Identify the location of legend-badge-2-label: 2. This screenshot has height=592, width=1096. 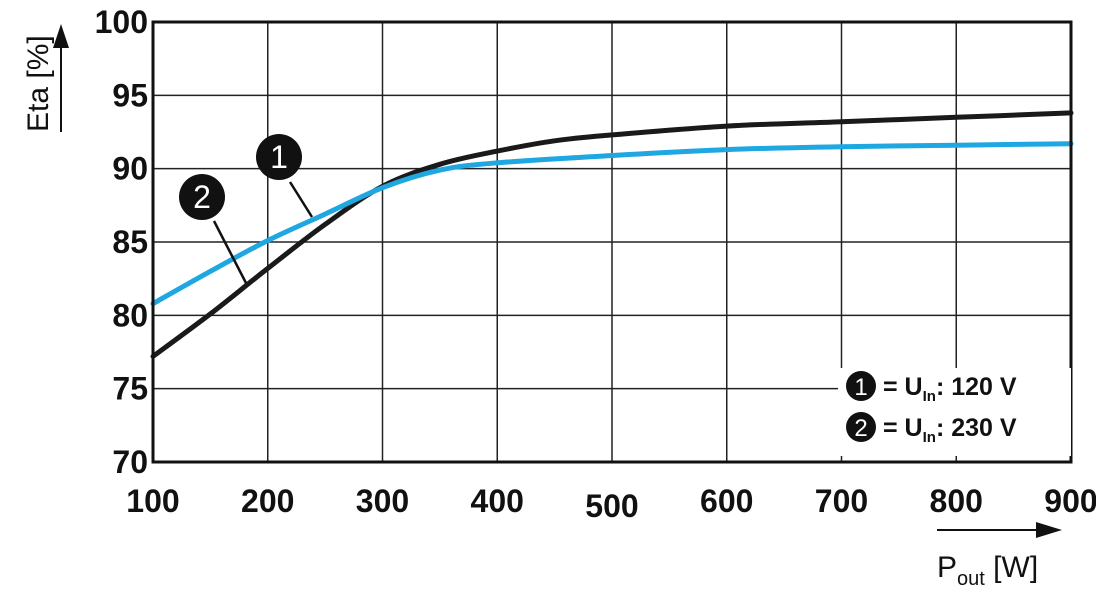
(860, 428).